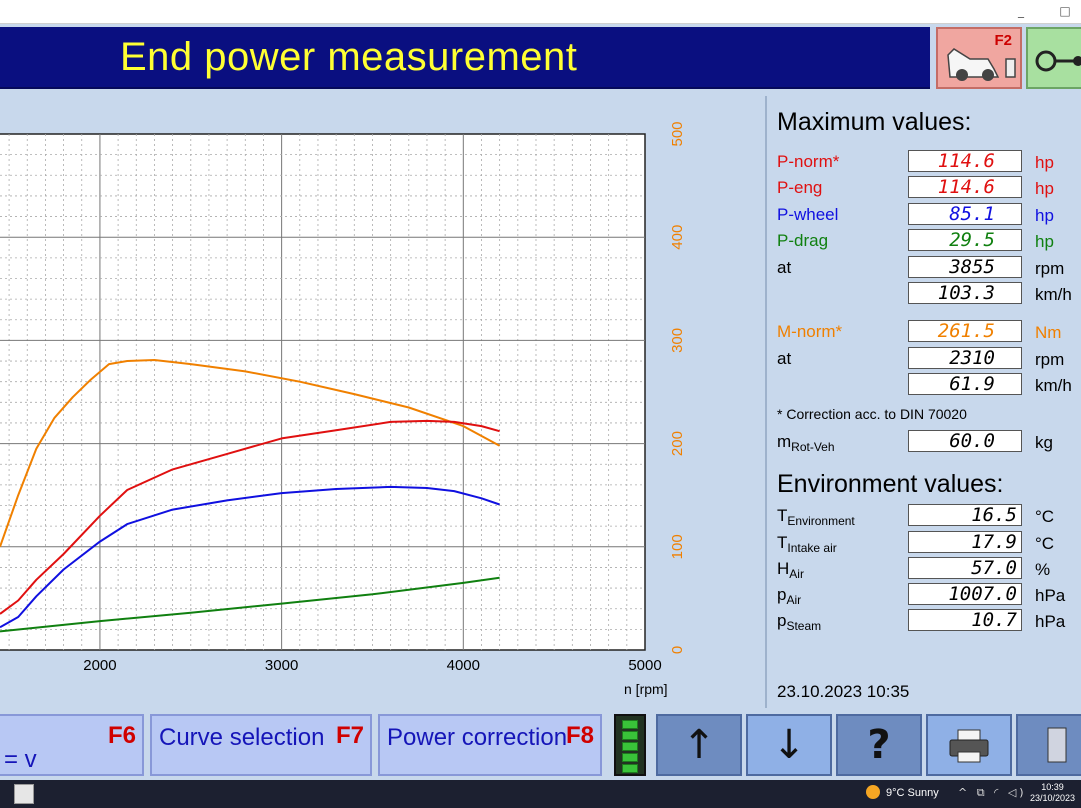 This screenshot has height=808, width=1081. Describe the element at coordinates (965, 240) in the screenshot. I see `p-drag-value: 29.5` at that location.